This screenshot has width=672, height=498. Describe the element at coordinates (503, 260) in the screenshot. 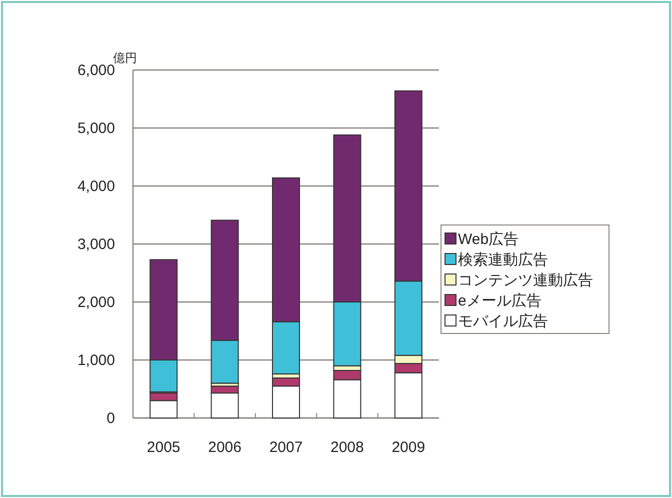

I see `legend-label: 検索連動広告` at that location.